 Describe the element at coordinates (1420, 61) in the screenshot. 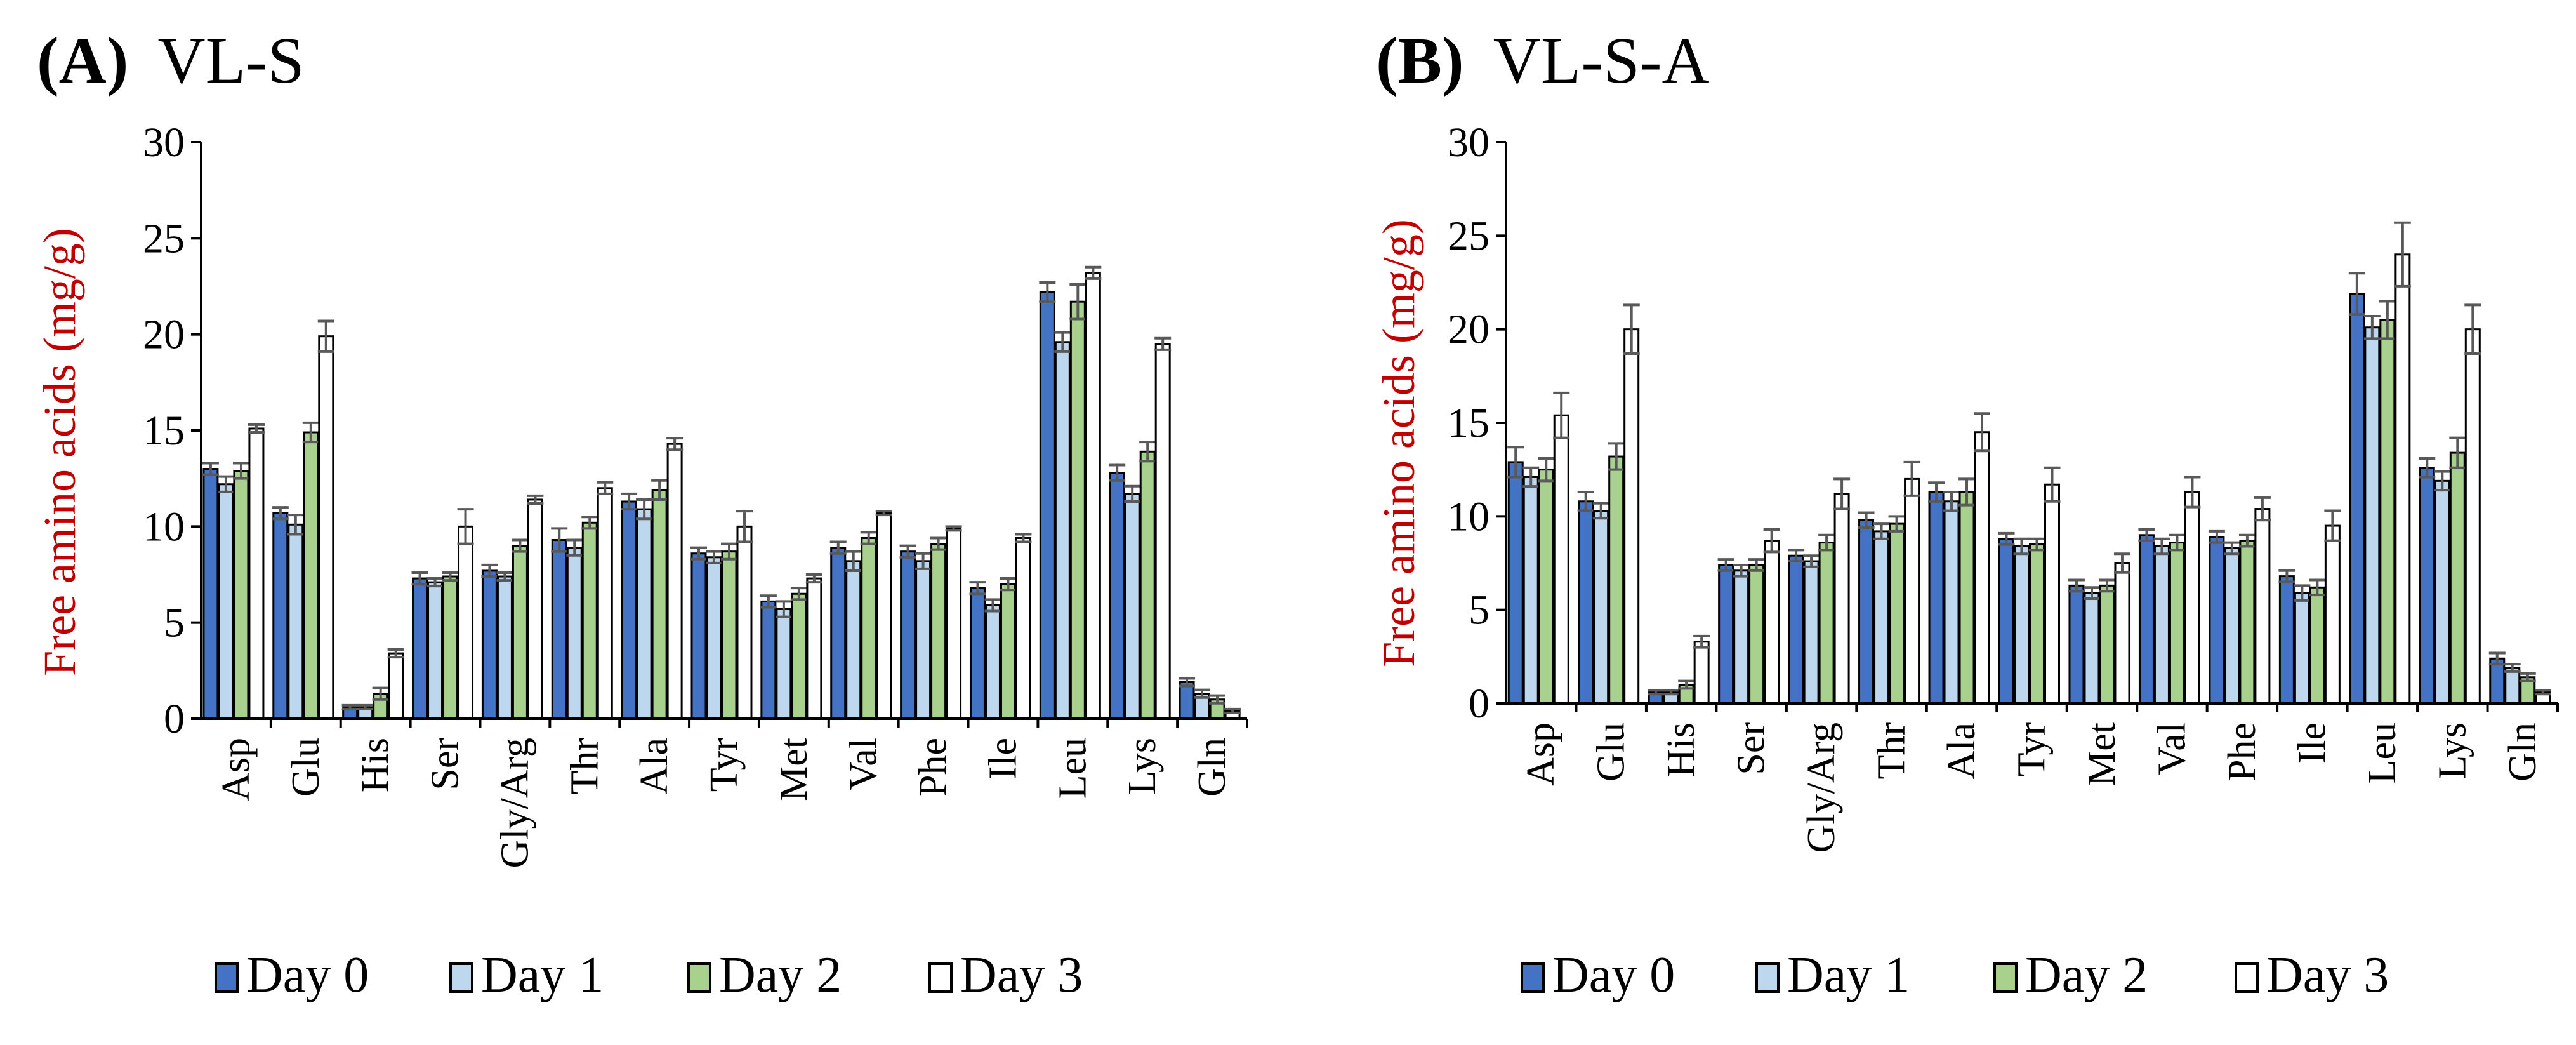

I see `panel-b-label: (B)` at that location.